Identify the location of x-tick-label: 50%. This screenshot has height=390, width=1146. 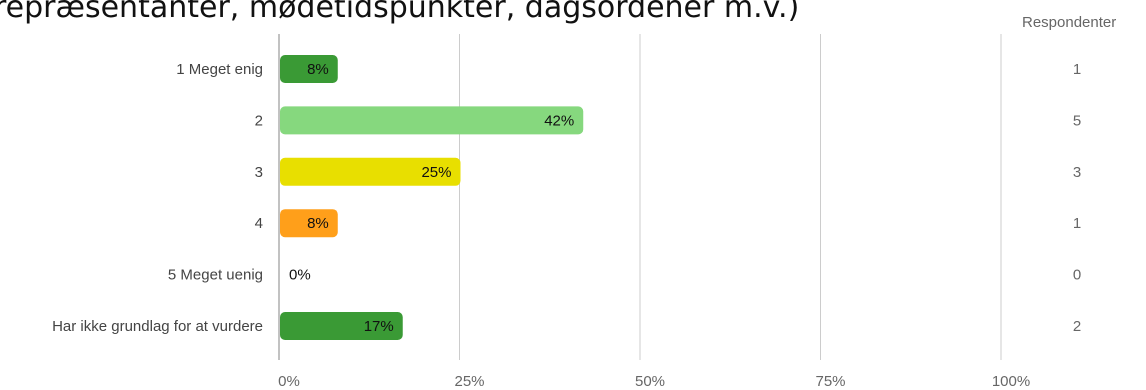
(650, 381).